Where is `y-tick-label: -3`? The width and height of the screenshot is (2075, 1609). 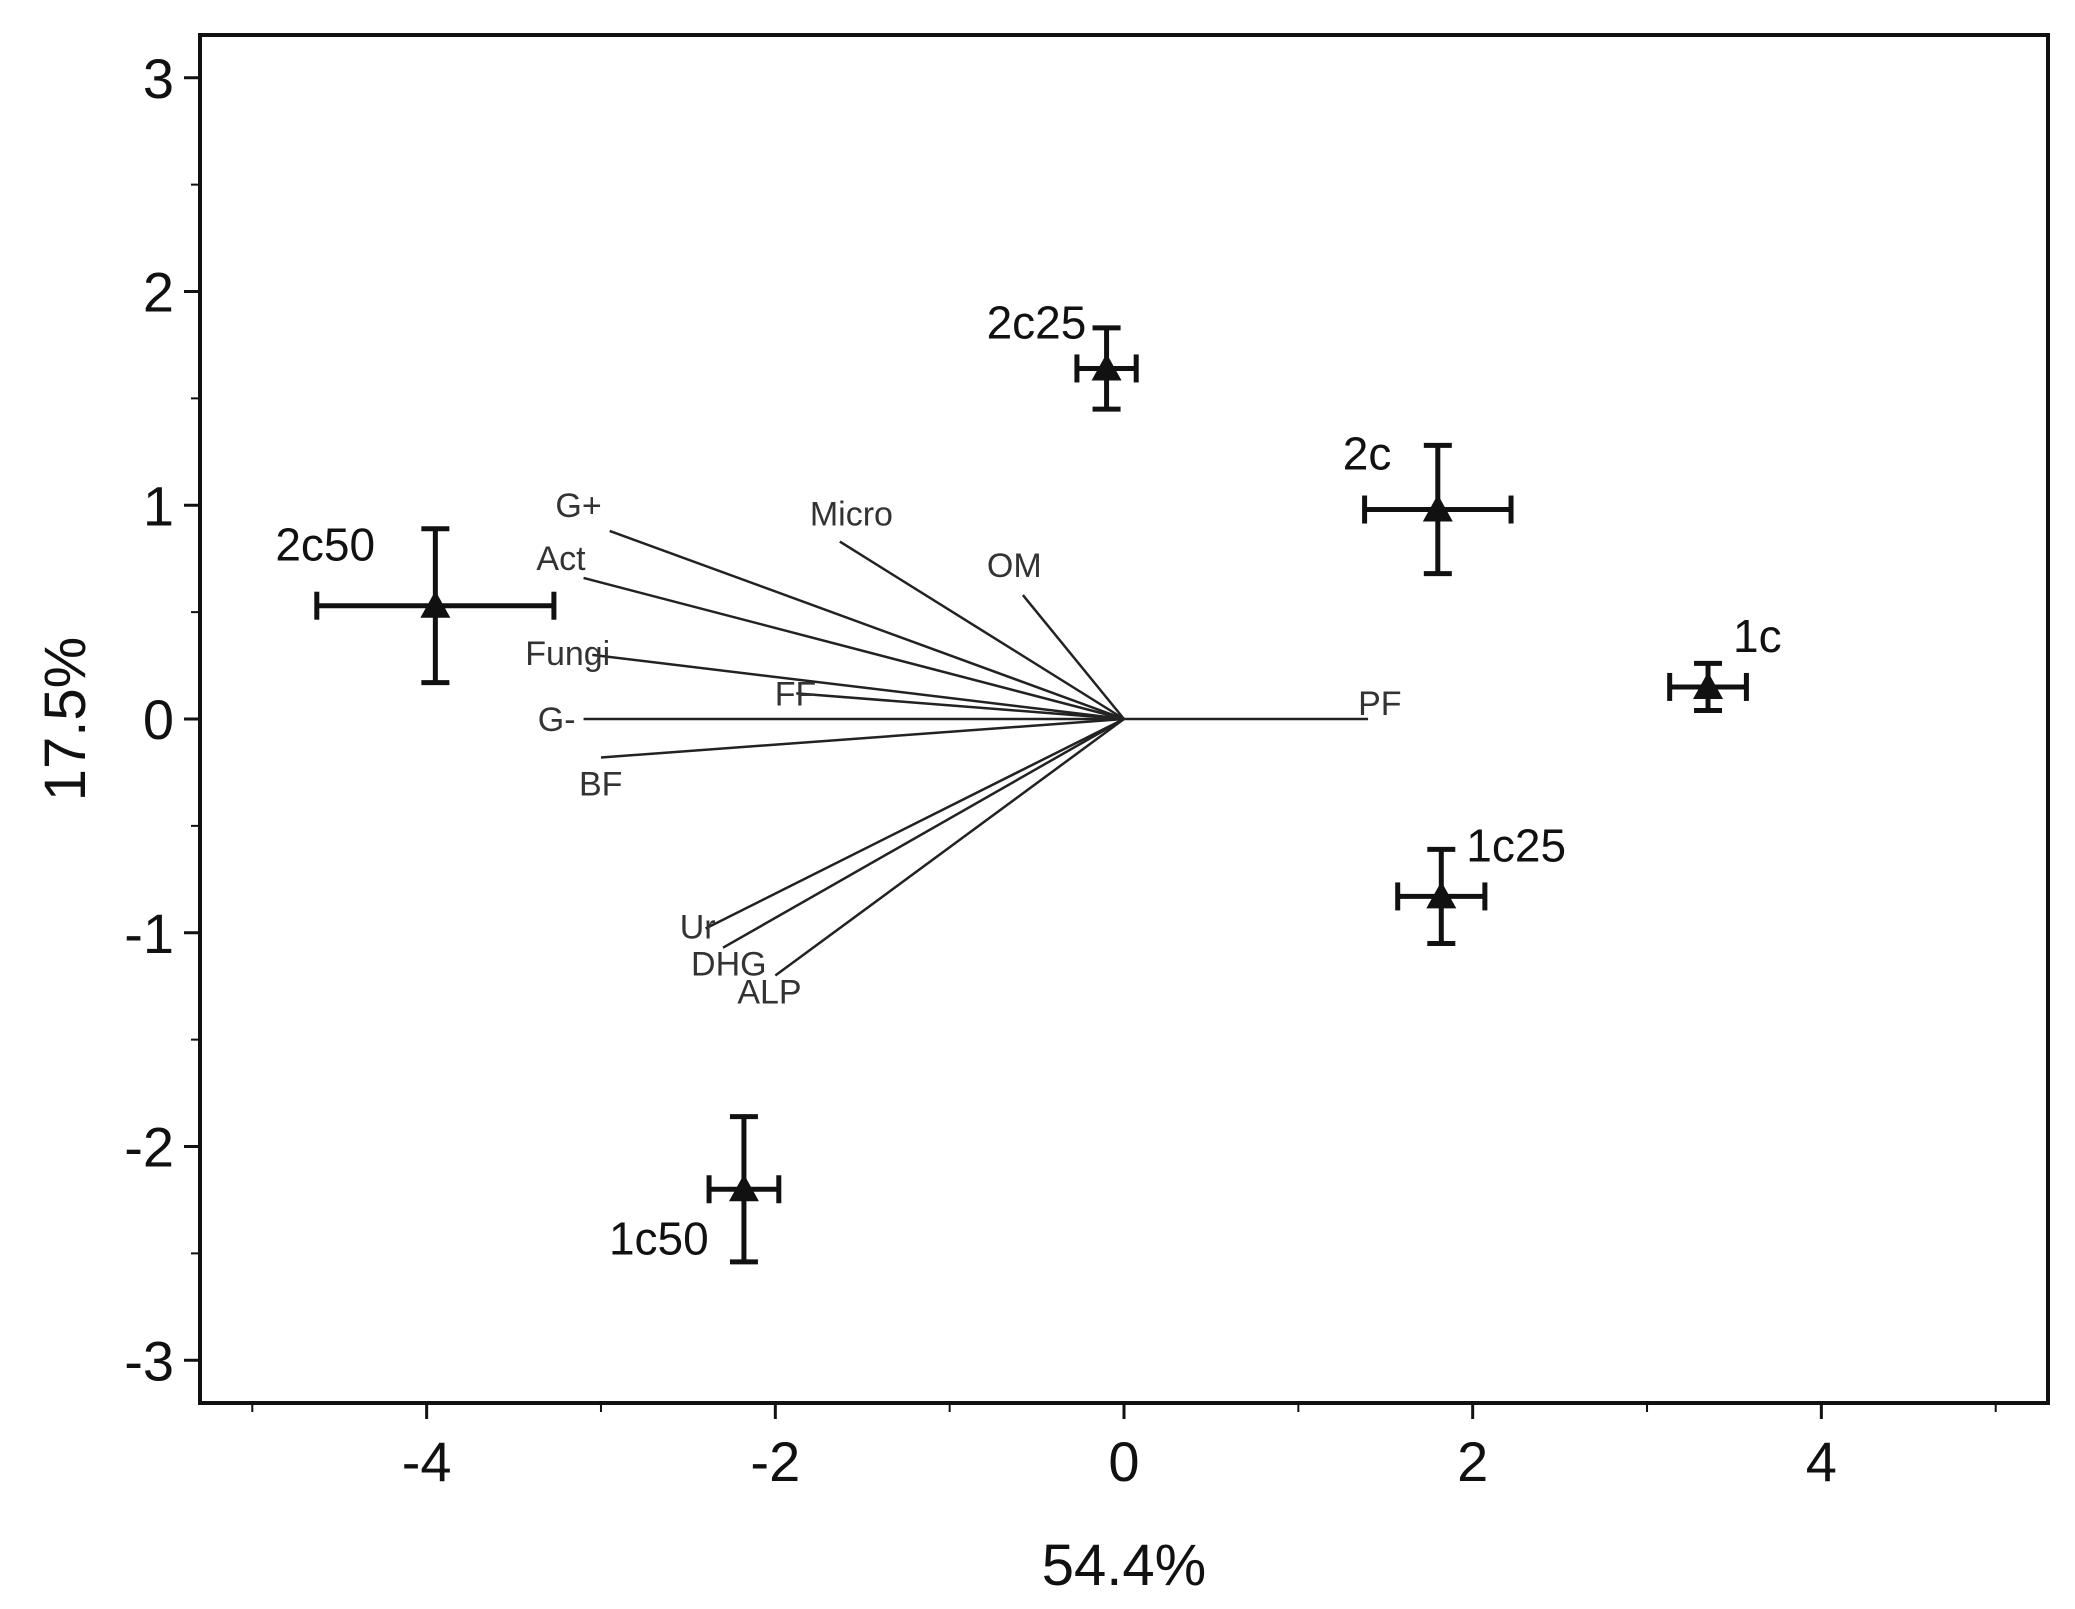 y-tick-label: -3 is located at coordinates (149, 1360).